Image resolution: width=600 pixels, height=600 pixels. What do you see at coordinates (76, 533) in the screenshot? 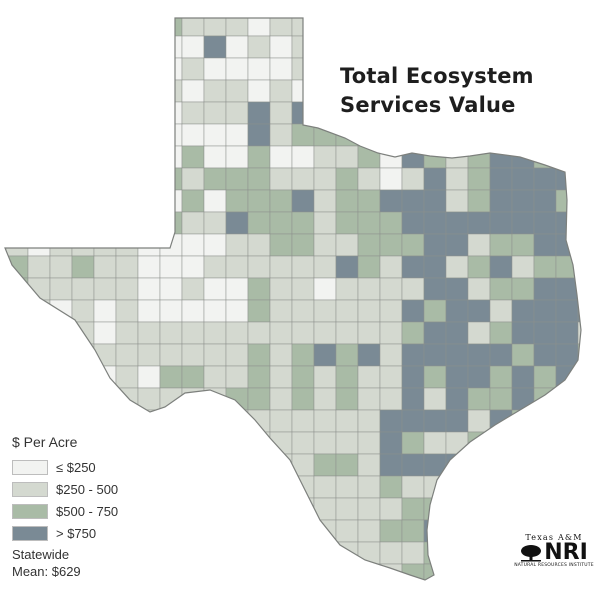
I see `legend-label-4: > $750` at bounding box center [76, 533].